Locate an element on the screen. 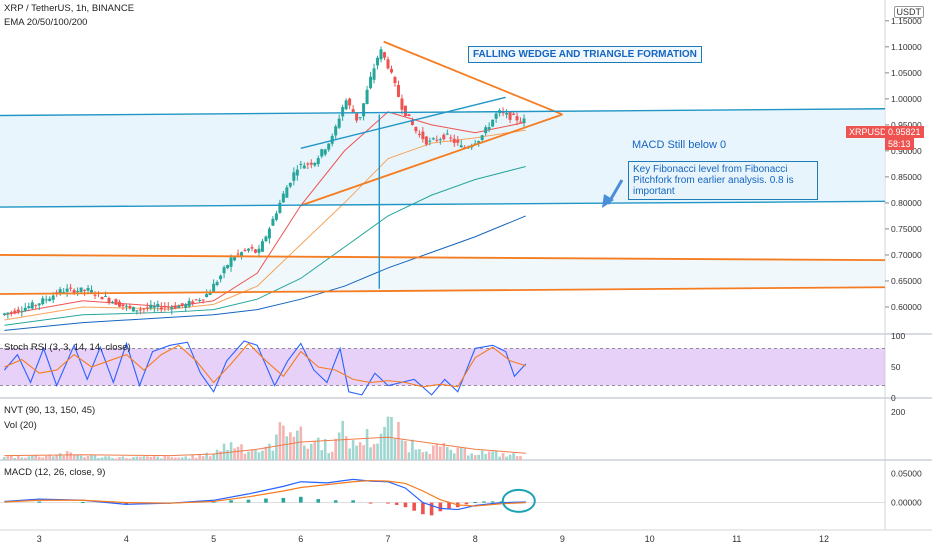 The image size is (932, 550). arrow-head-annotation is located at coordinates (608, 201).